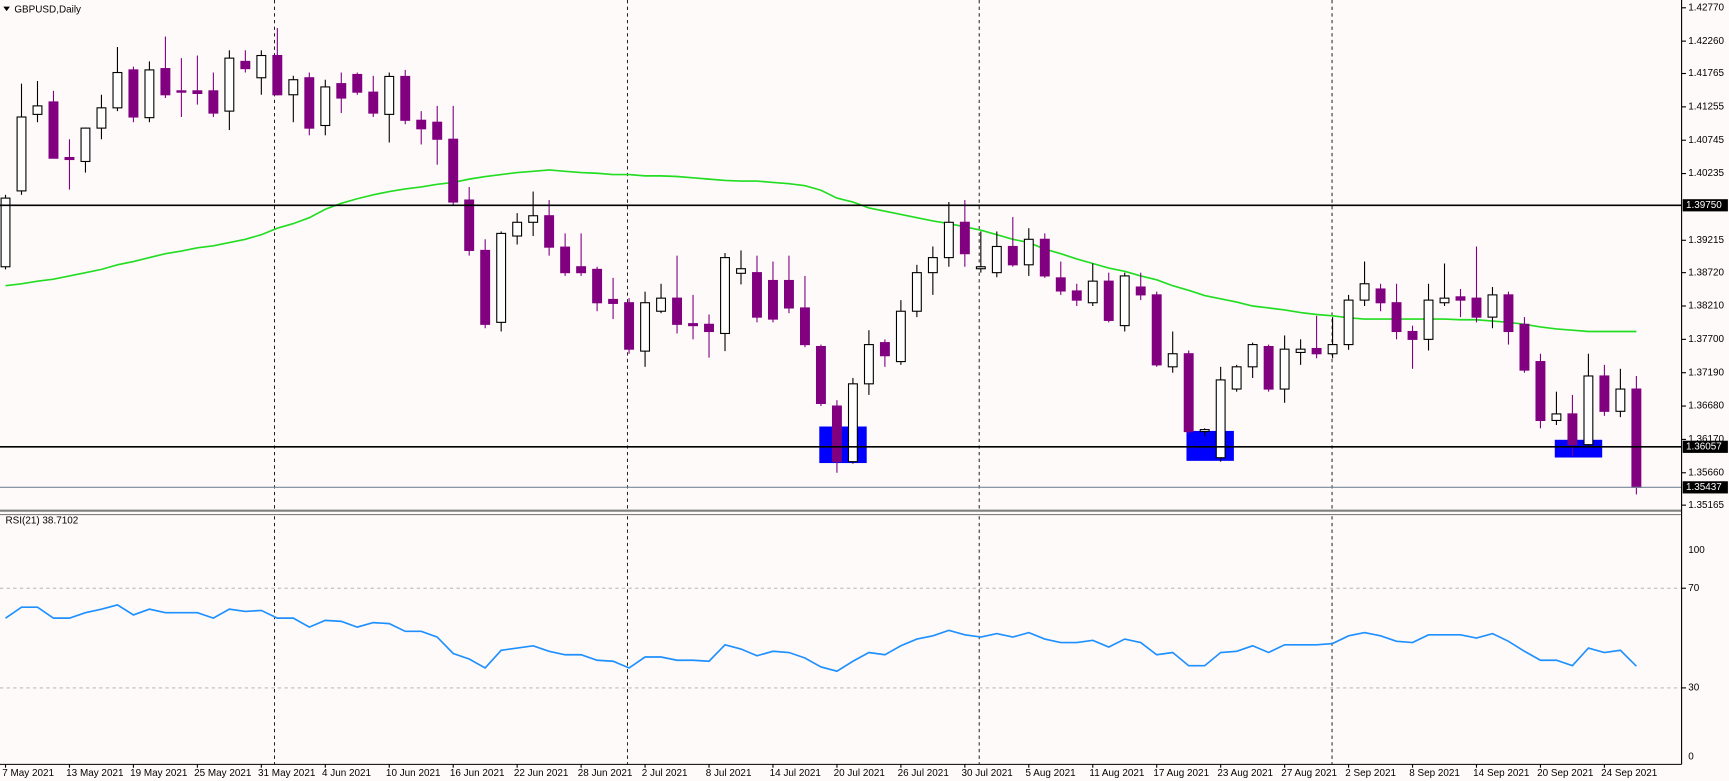  I want to click on axis-edge-label: 0, so click(1691, 756).